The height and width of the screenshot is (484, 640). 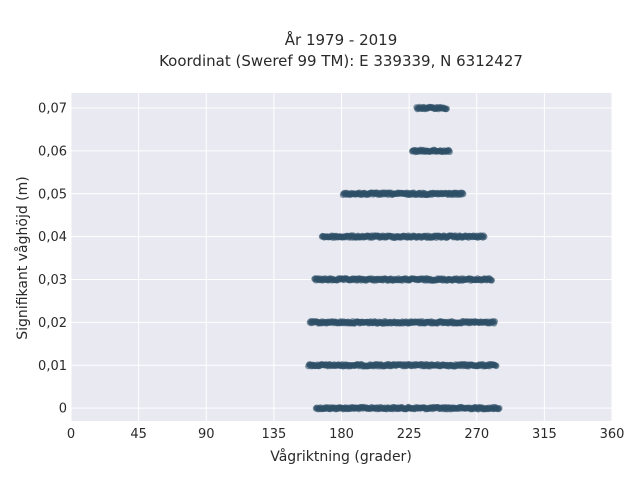 I want to click on y-tick-label: 0,07, so click(x=52, y=109).